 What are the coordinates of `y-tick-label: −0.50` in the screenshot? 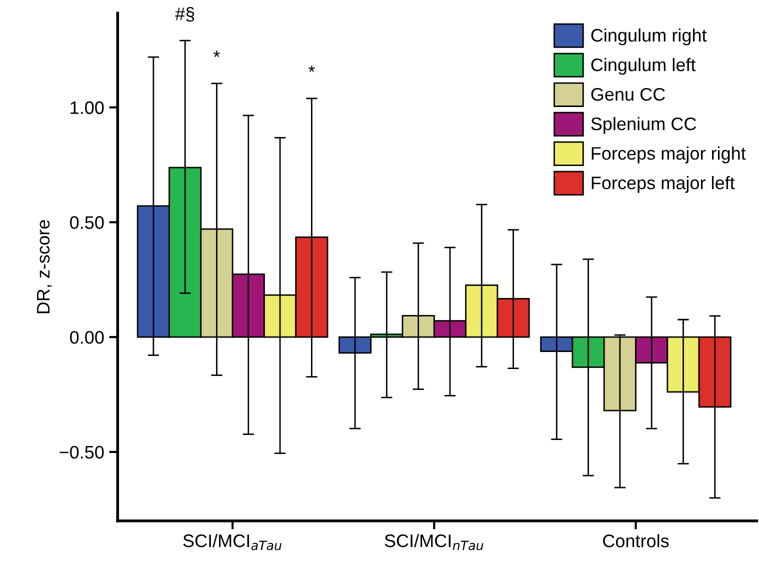 It's located at (82, 452).